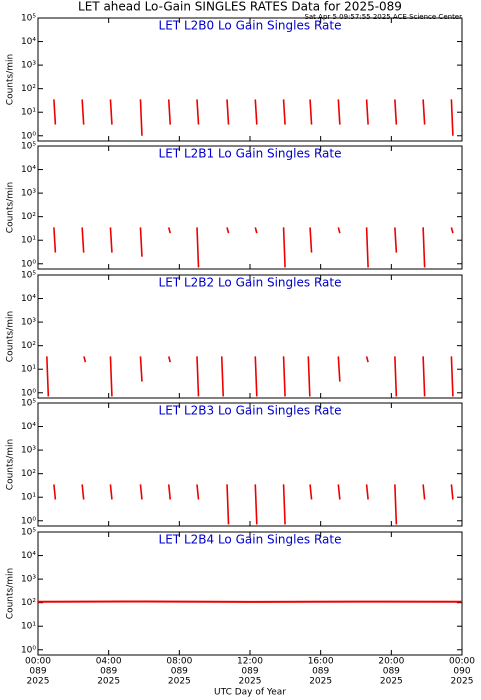 This screenshot has height=700, width=481. What do you see at coordinates (109, 662) in the screenshot?
I see `x-tick-label: 04:00` at bounding box center [109, 662].